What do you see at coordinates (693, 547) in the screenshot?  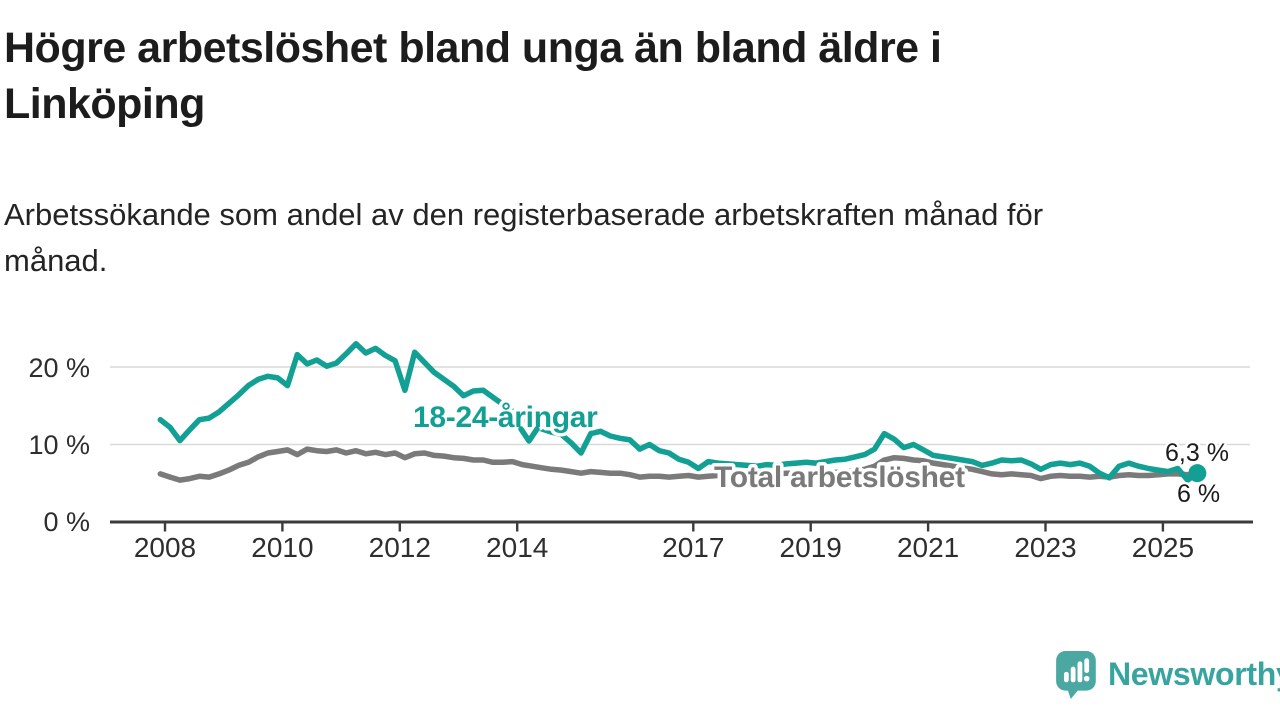 I see `x-tick-label: 2017` at bounding box center [693, 547].